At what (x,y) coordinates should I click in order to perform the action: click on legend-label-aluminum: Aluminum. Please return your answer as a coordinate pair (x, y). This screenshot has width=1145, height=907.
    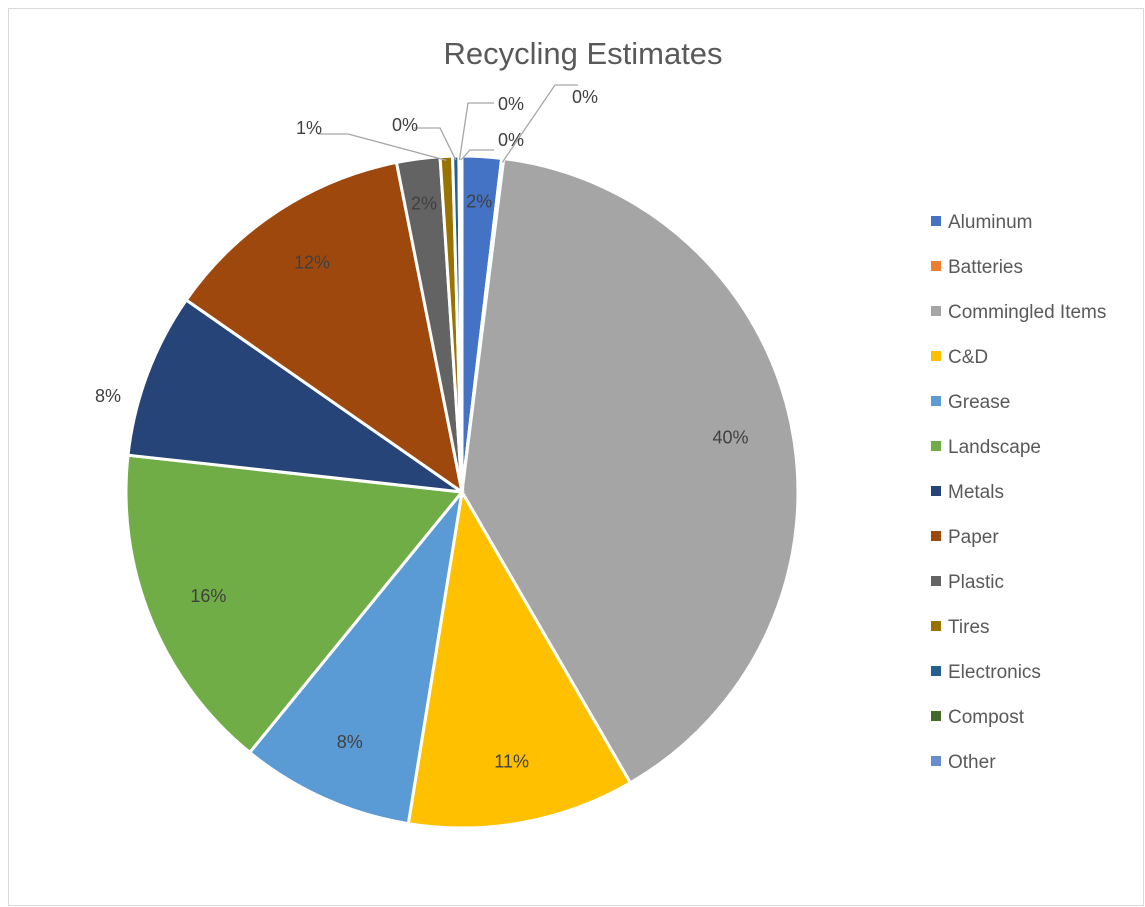
    Looking at the image, I should click on (990, 222).